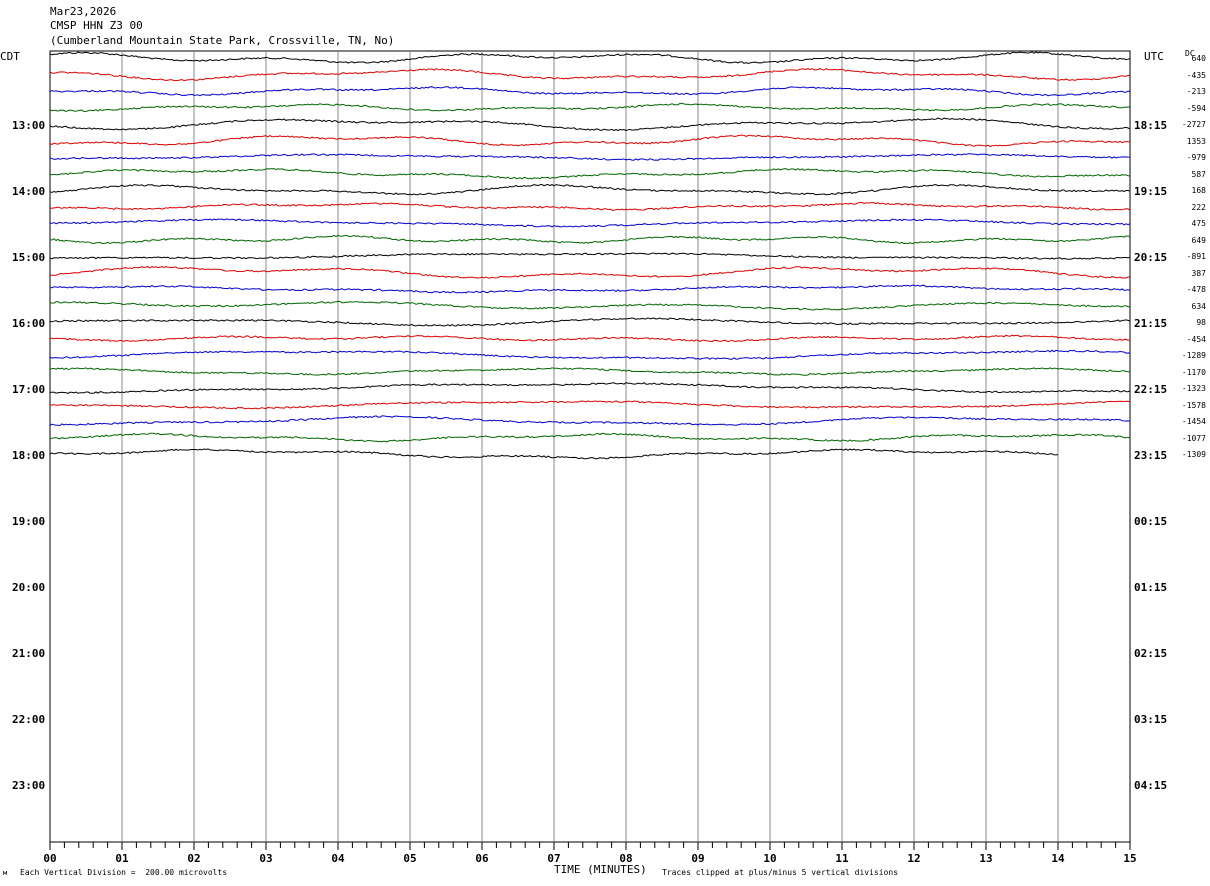 Image resolution: width=1210 pixels, height=886 pixels. Describe the element at coordinates (1151, 785) in the screenshot. I see `right-hour-label: 04:15` at that location.